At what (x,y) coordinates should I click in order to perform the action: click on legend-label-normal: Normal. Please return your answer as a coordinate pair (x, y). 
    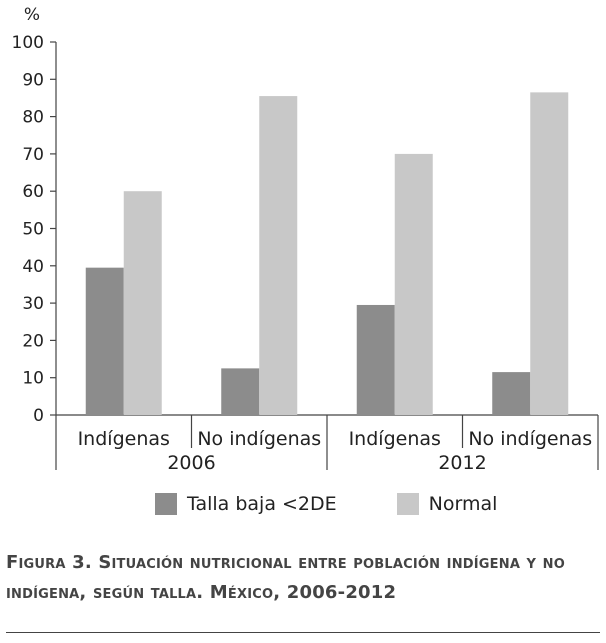
    Looking at the image, I should click on (463, 504).